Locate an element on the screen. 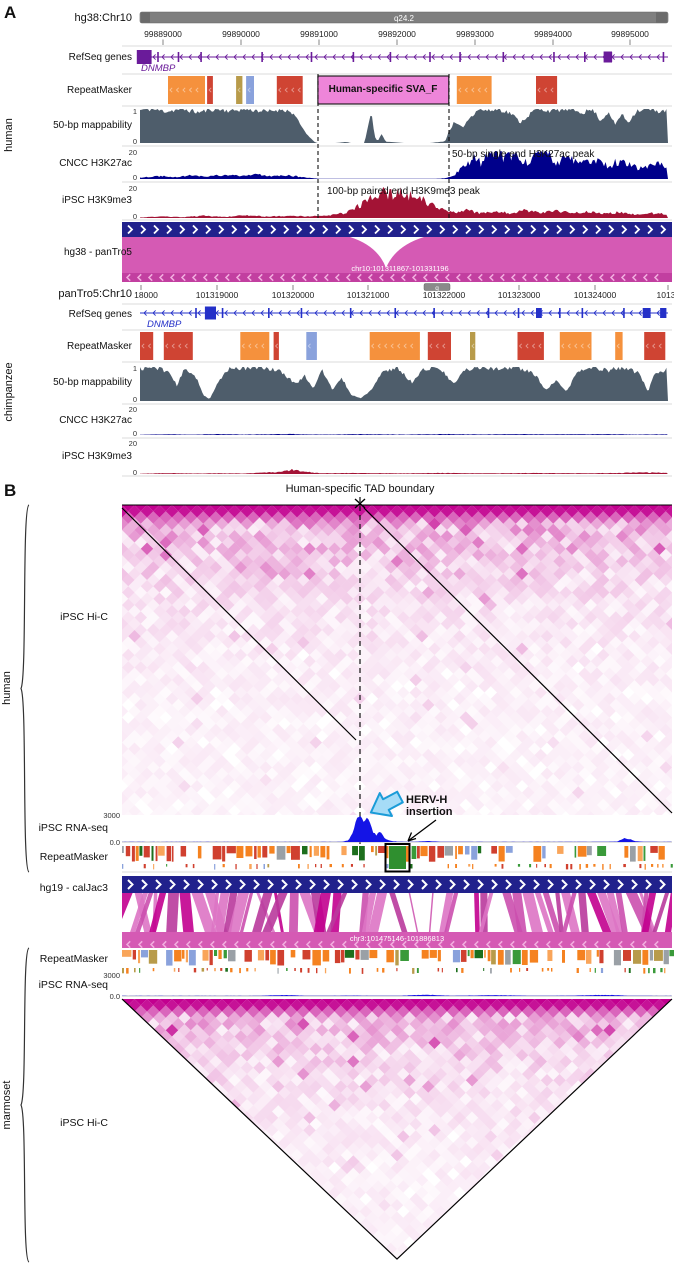  chimp-refseq-track is located at coordinates (404, 313).